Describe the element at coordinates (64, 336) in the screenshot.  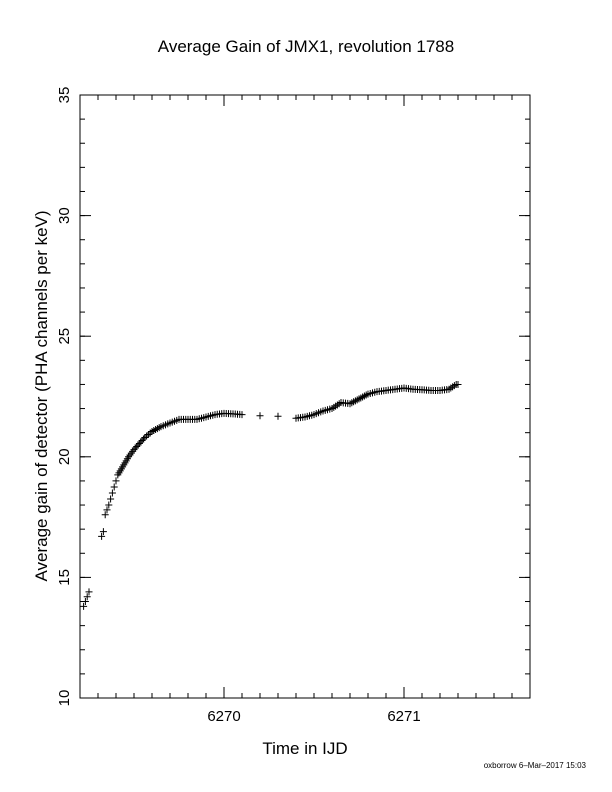
I see `y-tick-label: 25` at that location.